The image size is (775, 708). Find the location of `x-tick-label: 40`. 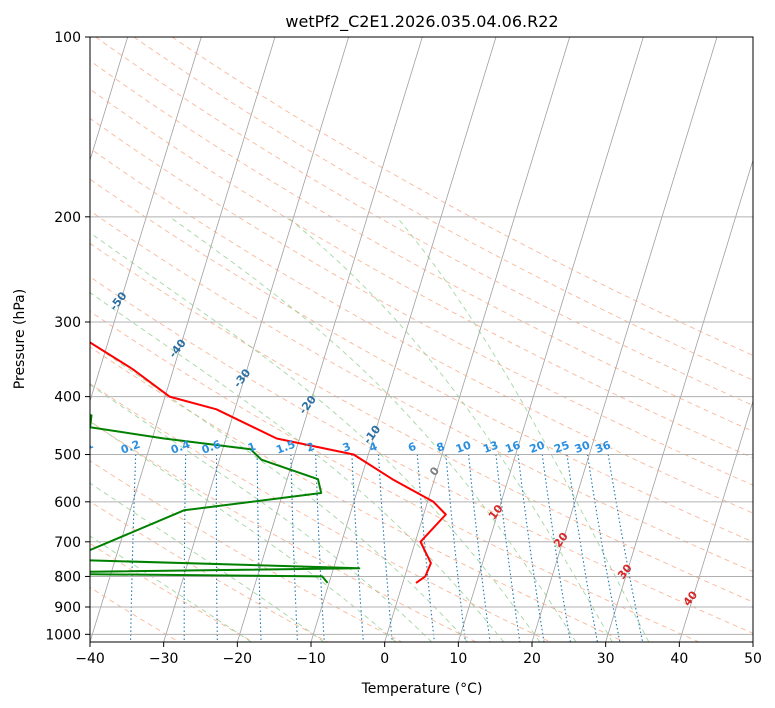

x-tick-label: 40 is located at coordinates (679, 659).